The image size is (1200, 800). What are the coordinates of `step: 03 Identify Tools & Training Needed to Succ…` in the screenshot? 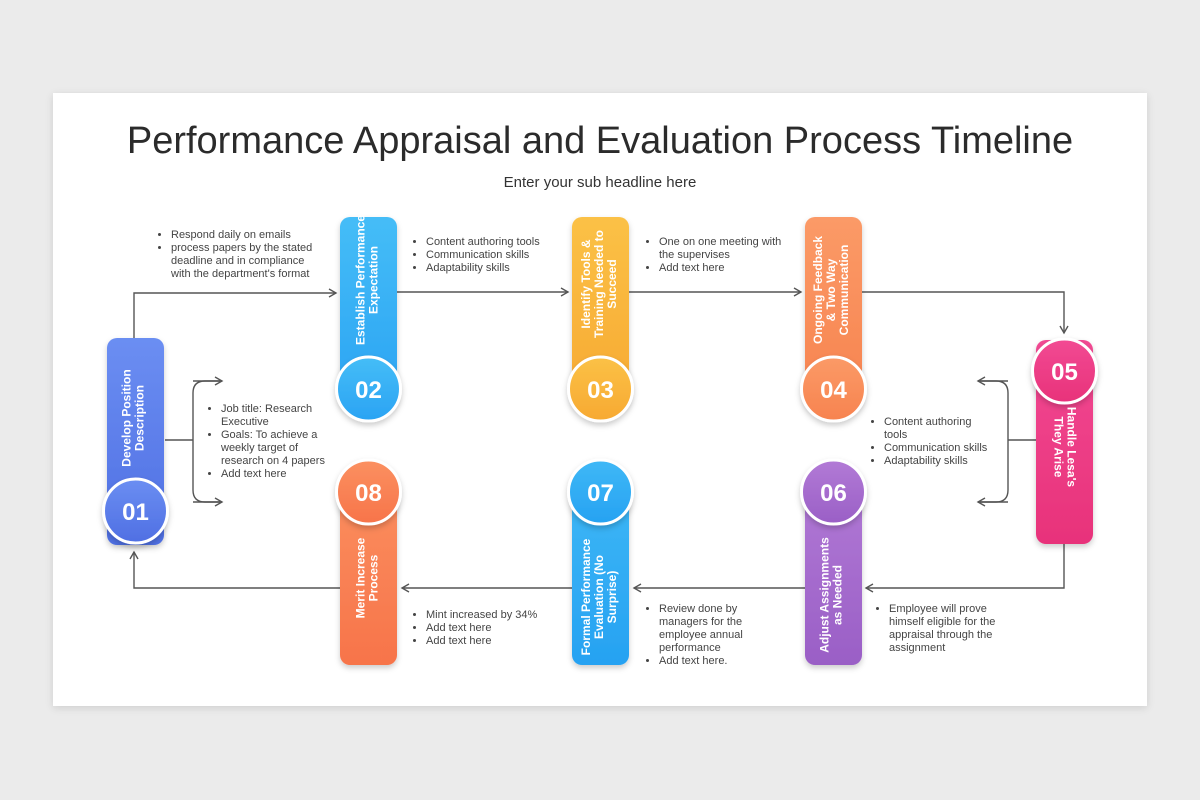 It's located at (600, 320).